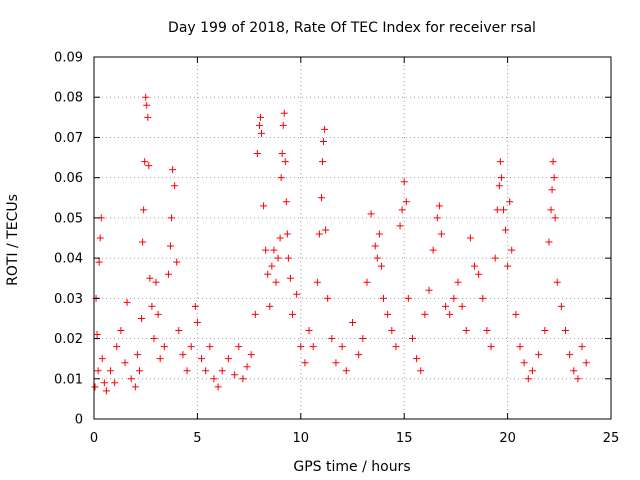  Describe the element at coordinates (197, 438) in the screenshot. I see `x-tick-label: 5` at that location.